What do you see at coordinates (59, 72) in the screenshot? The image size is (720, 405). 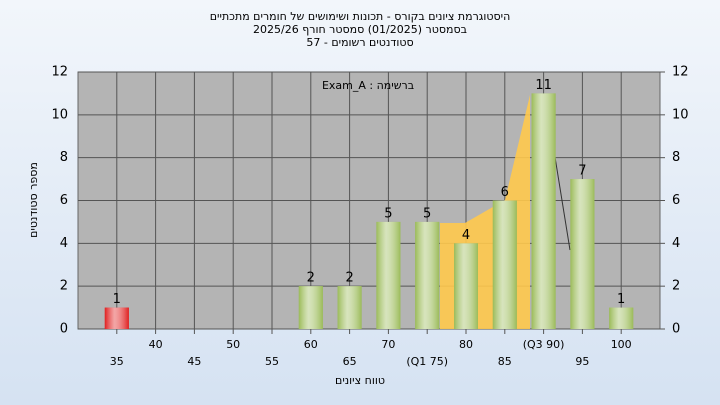 I see `y-tick-label: 12` at bounding box center [59, 72].